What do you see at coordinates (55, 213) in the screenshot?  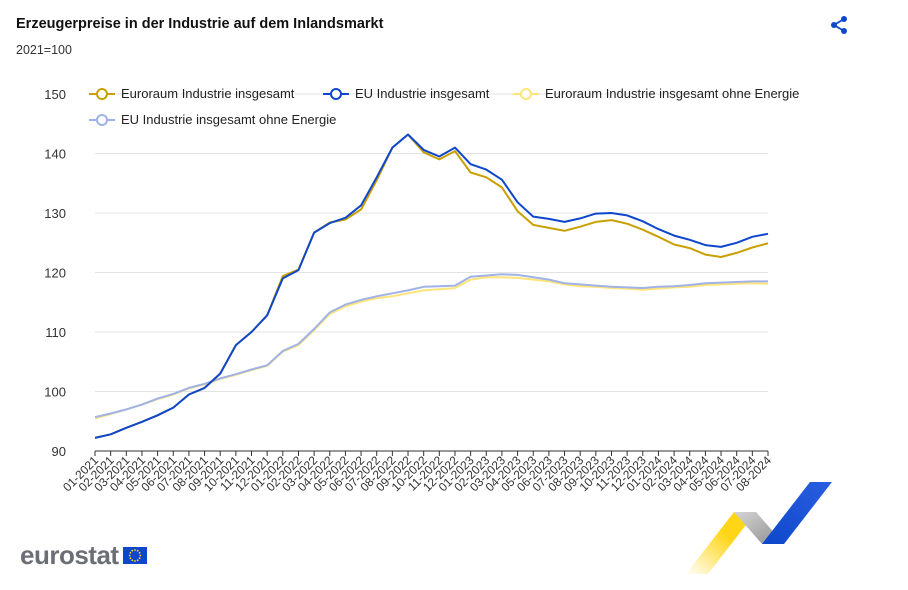 I see `y-tick-label: 130` at bounding box center [55, 213].